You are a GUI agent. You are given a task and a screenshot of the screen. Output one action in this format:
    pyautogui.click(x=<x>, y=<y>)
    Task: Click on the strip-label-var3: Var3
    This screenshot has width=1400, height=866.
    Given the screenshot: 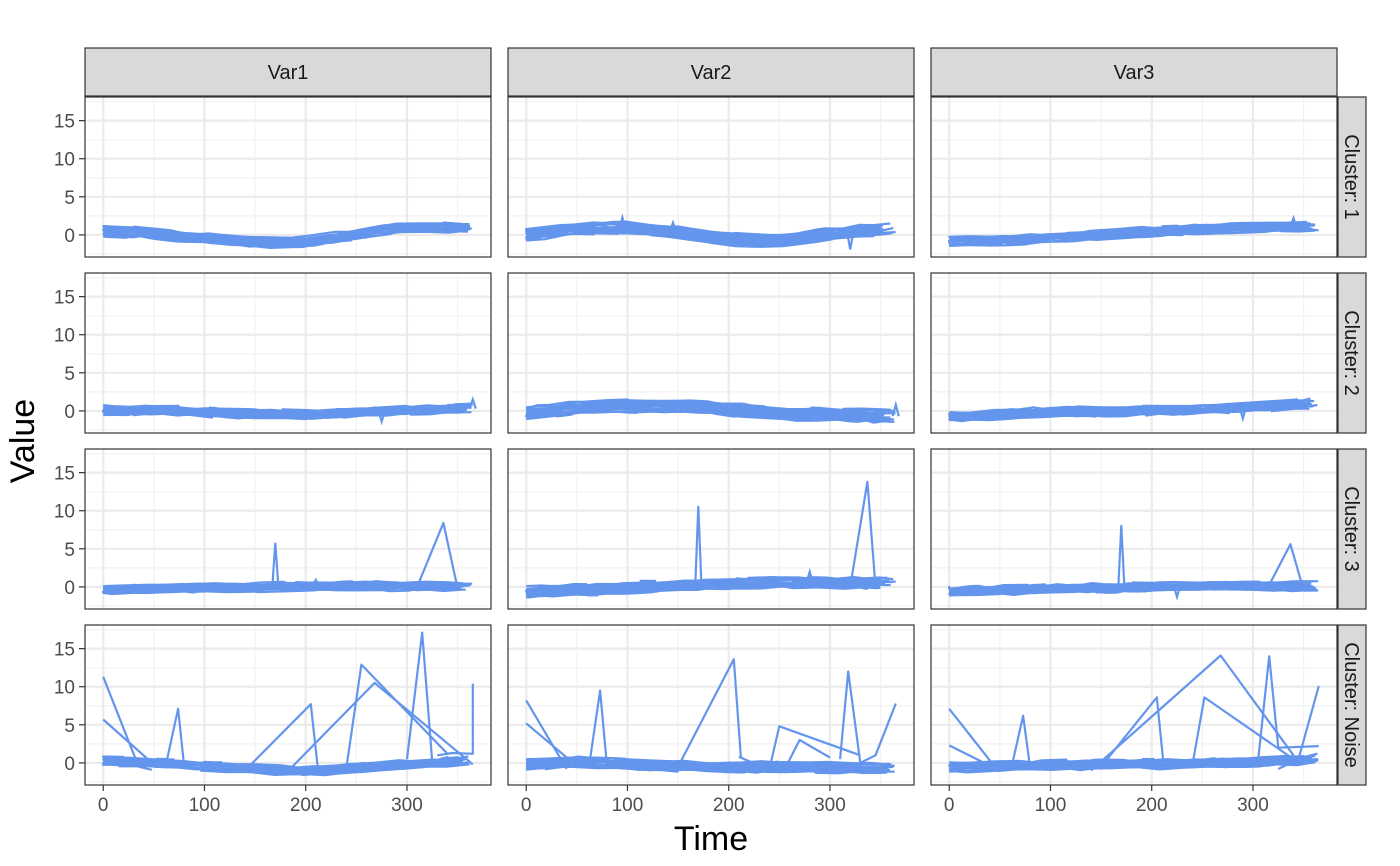 What is the action you would take?
    pyautogui.click(x=1134, y=73)
    